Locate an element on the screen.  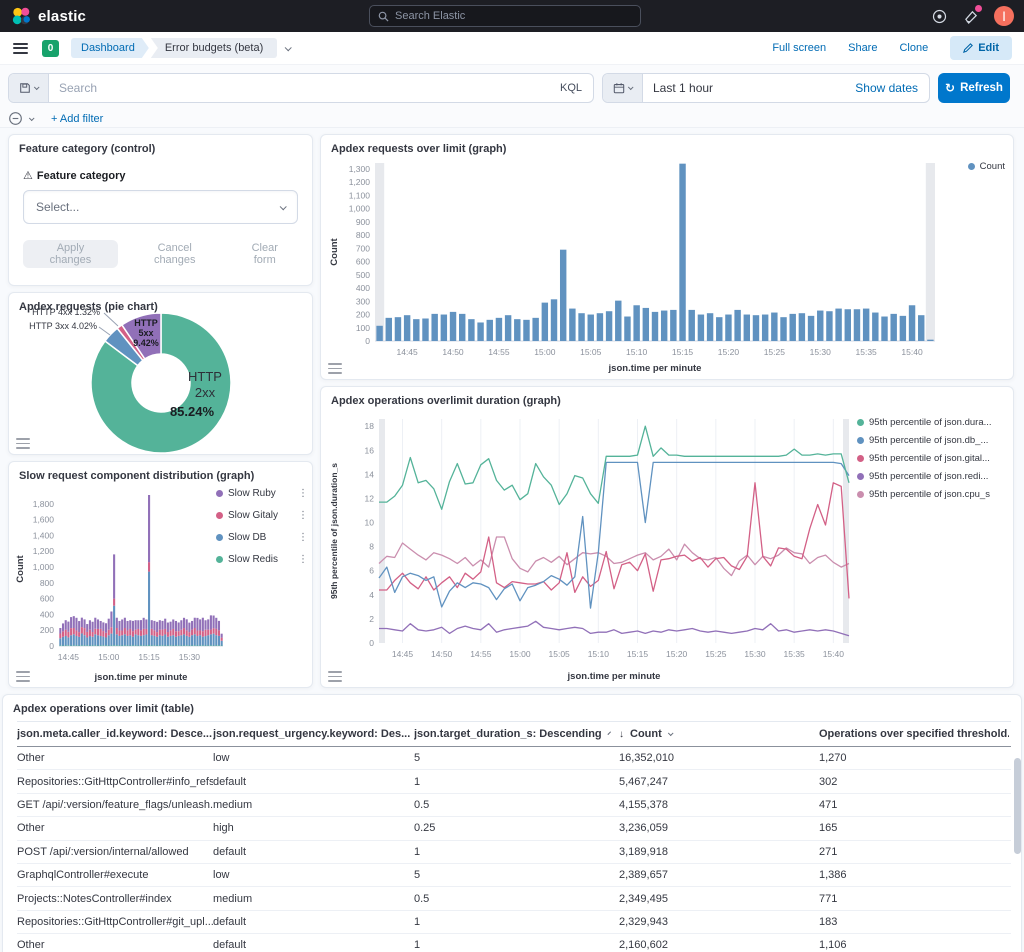
legend-item: Slow DB ⋮ is located at coordinates (262, 537).